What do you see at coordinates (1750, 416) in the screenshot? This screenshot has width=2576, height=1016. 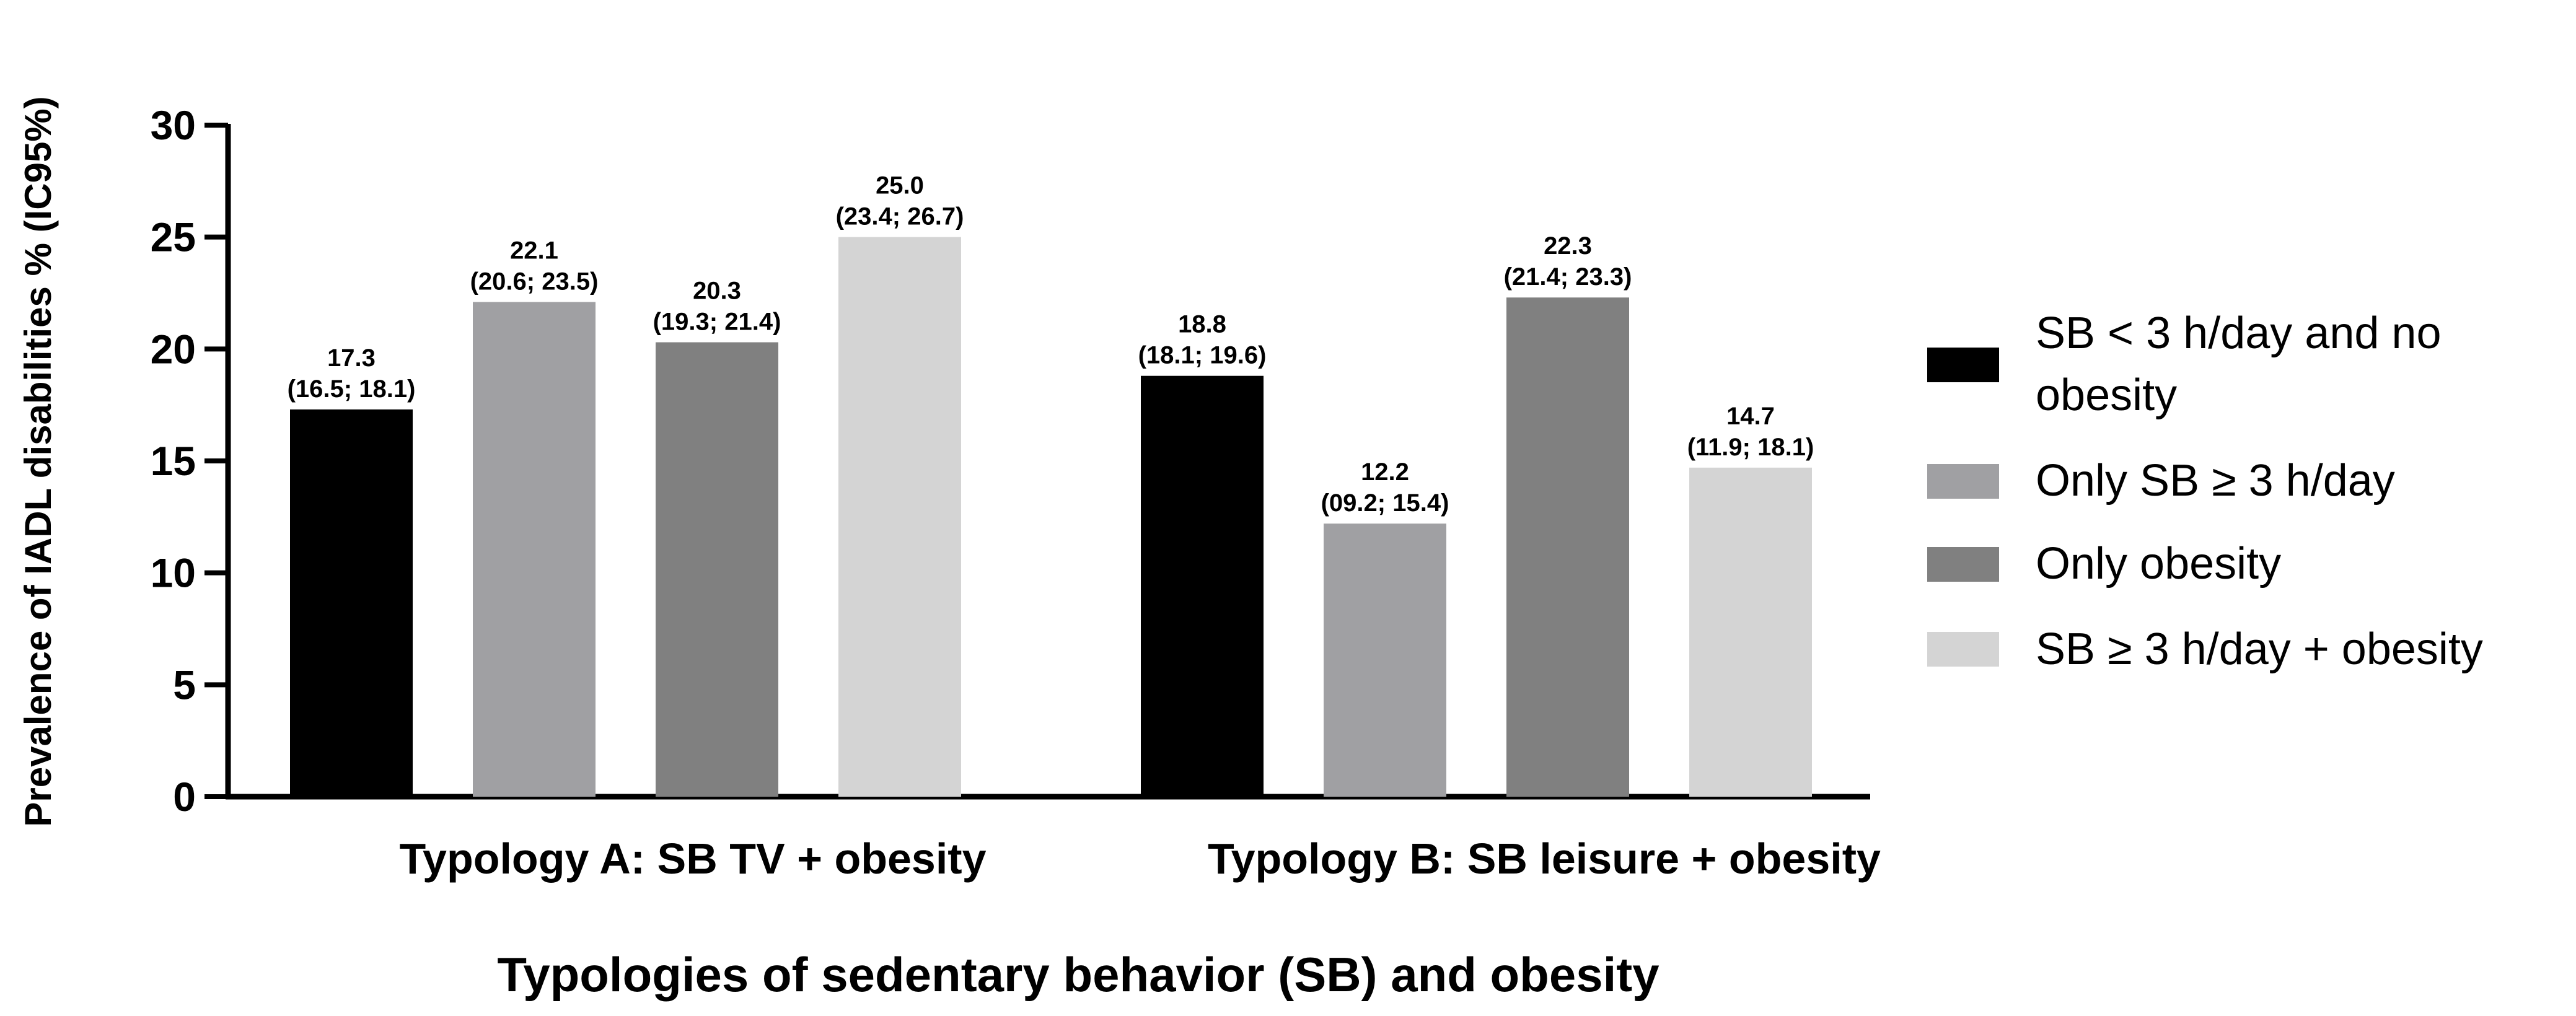 I see `data-label-value: 14.7` at bounding box center [1750, 416].